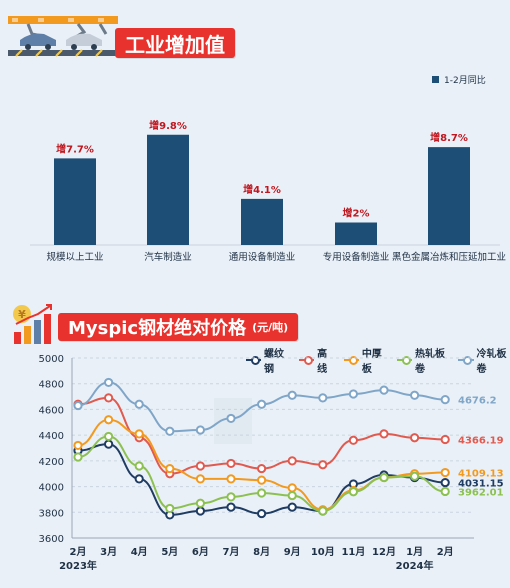  I want to click on series-3: 3962.01, so click(288, 473).